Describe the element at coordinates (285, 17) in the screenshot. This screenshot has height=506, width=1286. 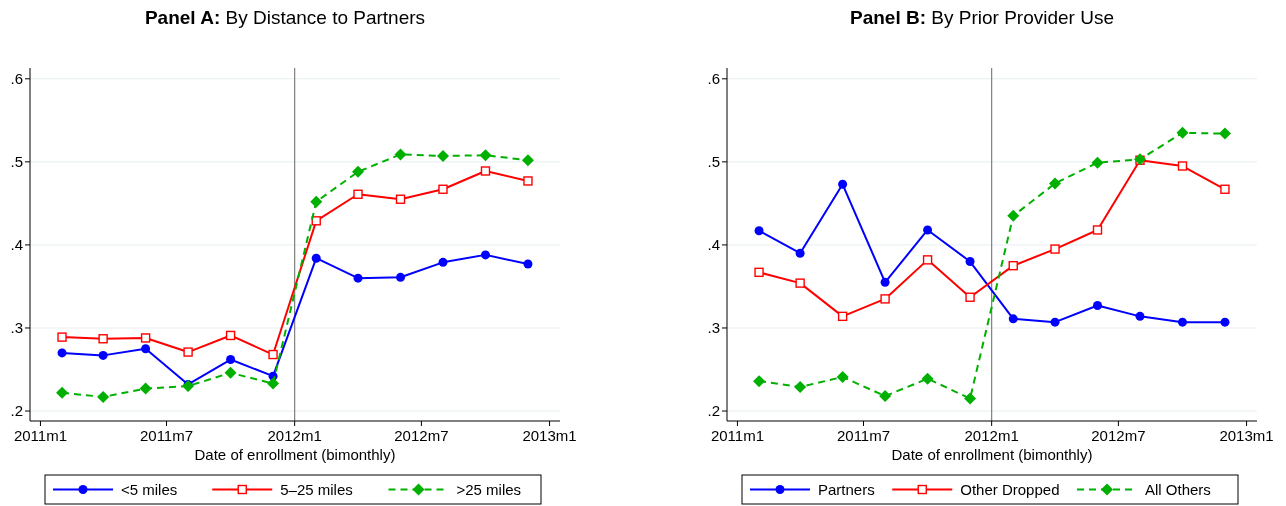
I see `chart-title: Panel A: By Distance to Partners` at that location.